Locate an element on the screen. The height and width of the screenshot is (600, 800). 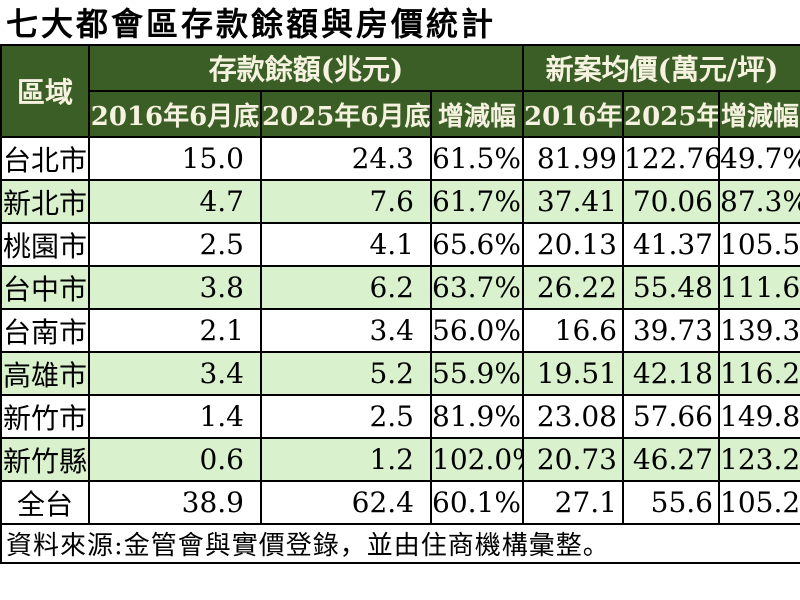
value-cell: 55.6 is located at coordinates (671, 502).